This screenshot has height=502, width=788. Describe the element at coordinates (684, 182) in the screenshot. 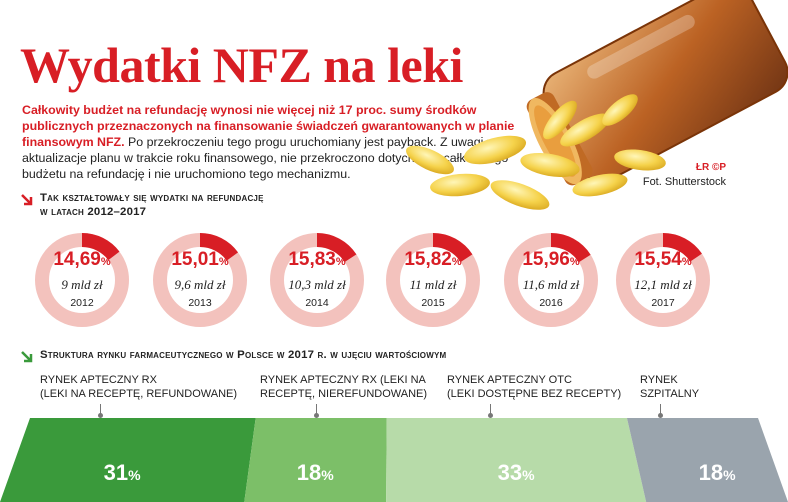

I see `photo-credit: Fot. Shutterstock` at that location.